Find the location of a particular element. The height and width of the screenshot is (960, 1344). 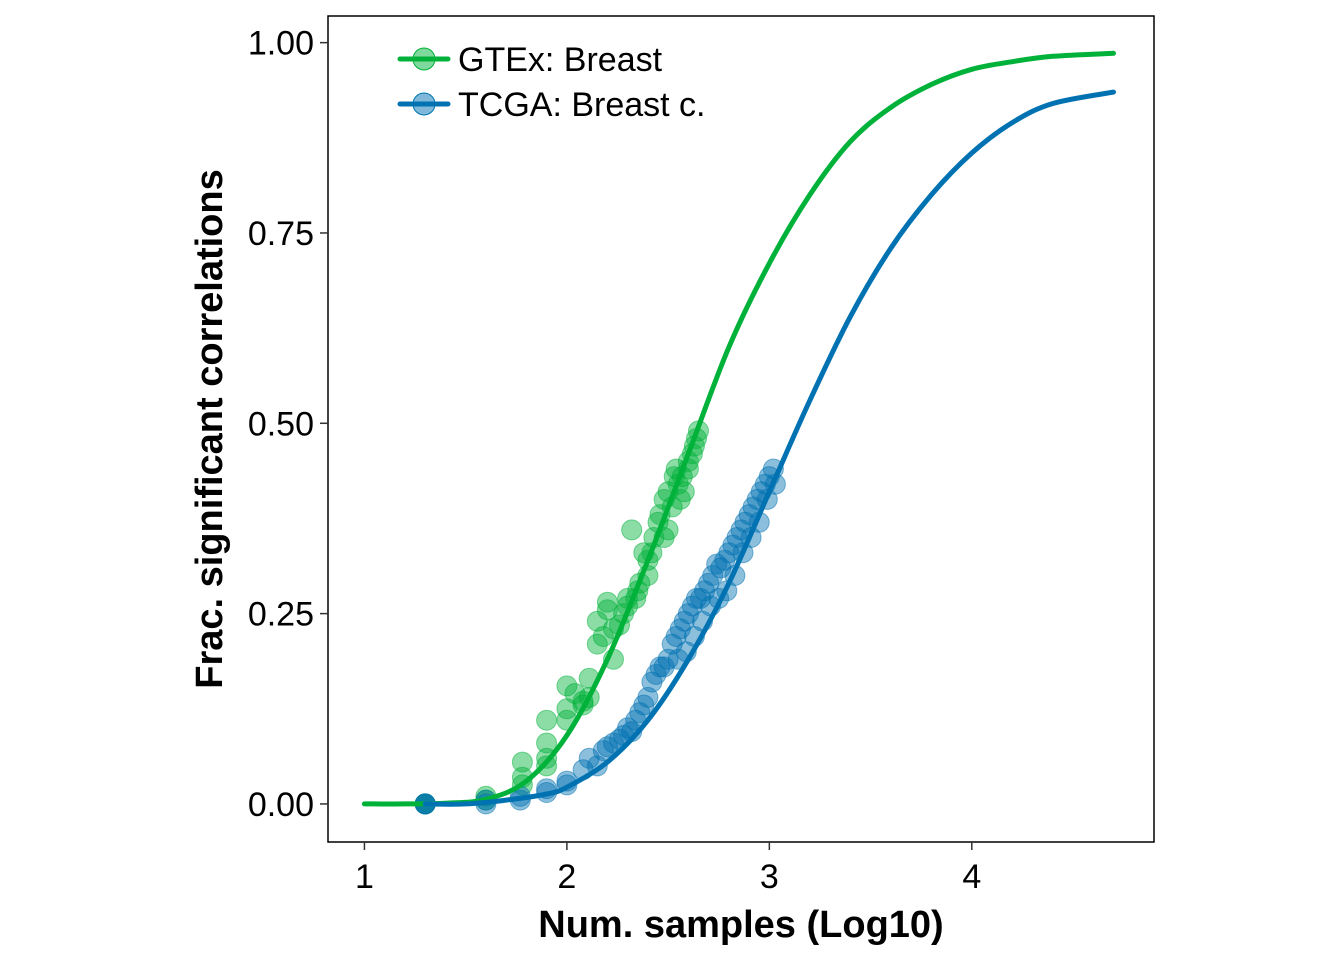

legend-label-gtex: GTEx: Breast is located at coordinates (560, 60).